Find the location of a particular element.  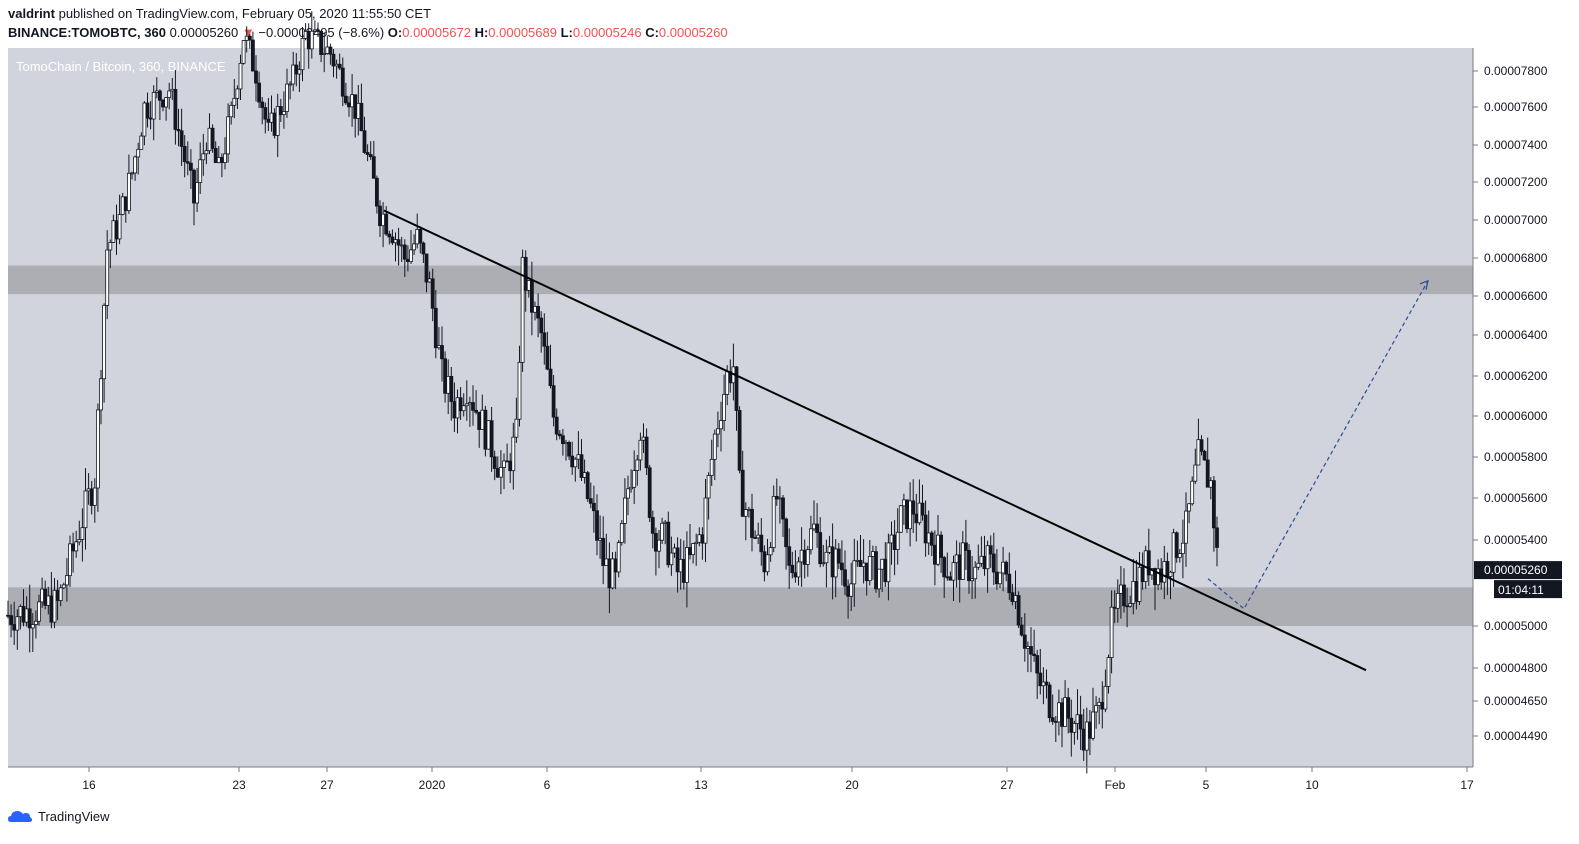

author-name: valdrint is located at coordinates (31, 13).